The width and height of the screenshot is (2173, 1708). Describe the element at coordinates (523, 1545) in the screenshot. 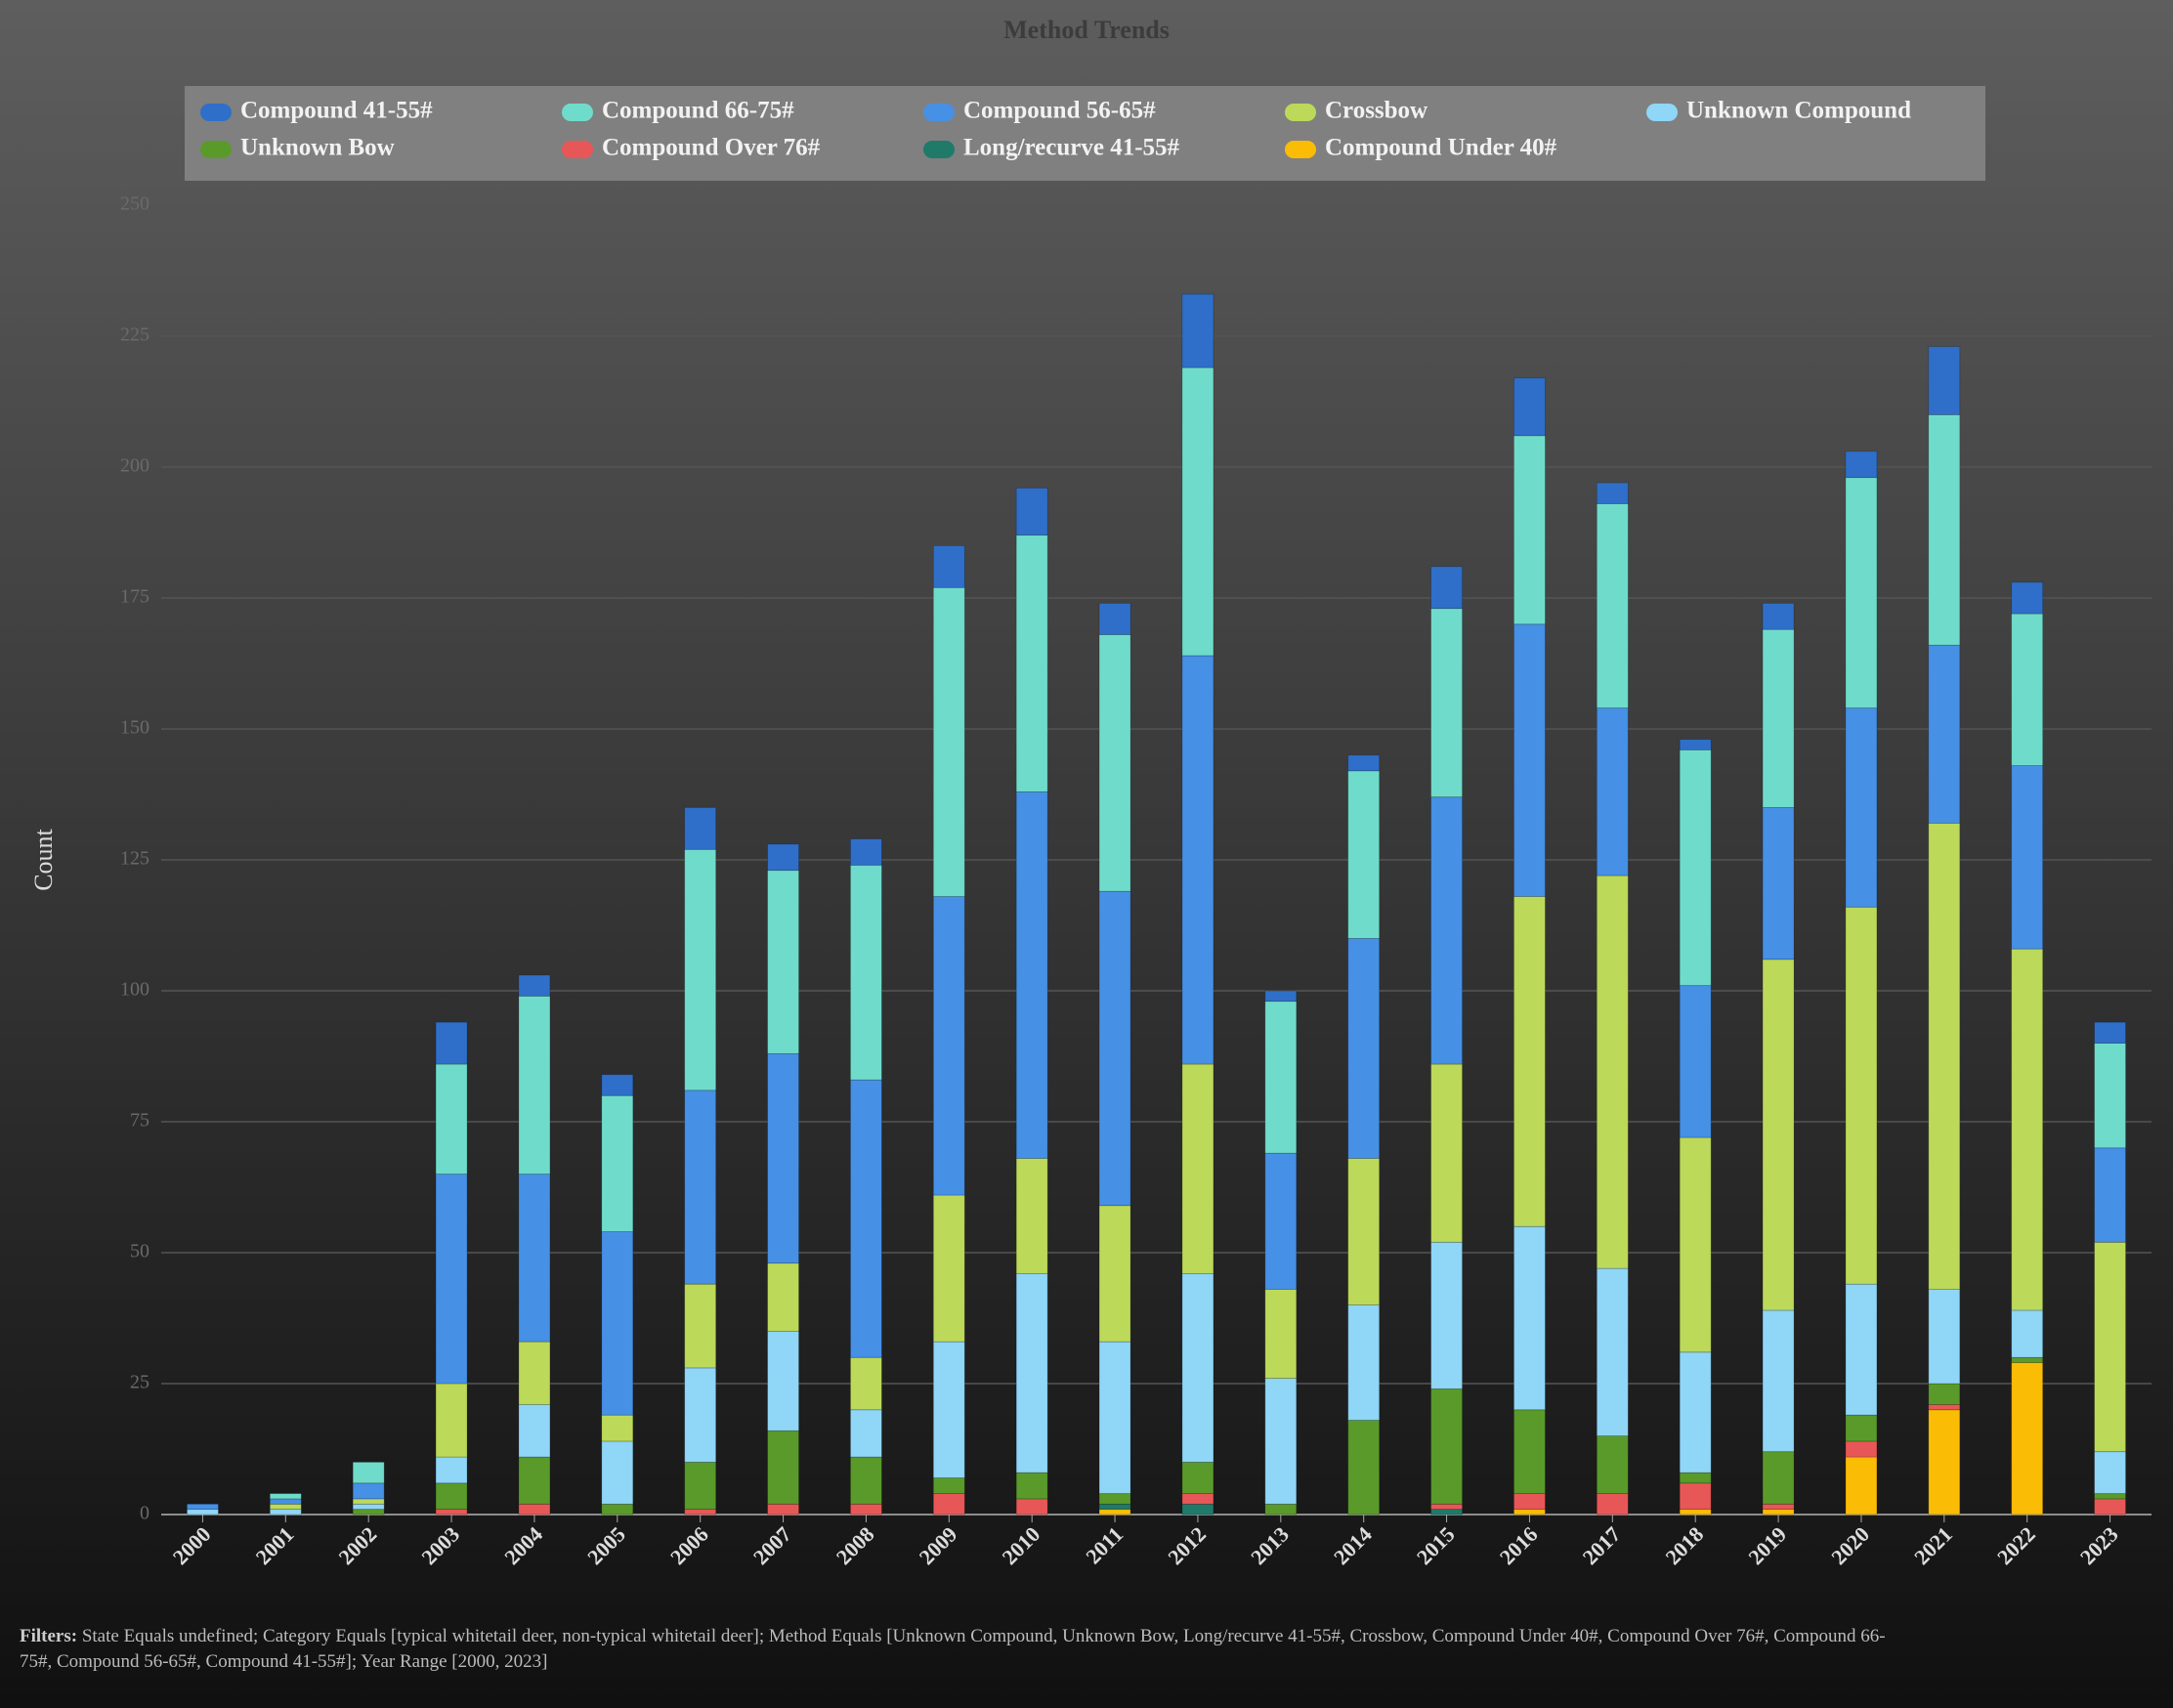

I see `x-tick-label: 2004` at that location.